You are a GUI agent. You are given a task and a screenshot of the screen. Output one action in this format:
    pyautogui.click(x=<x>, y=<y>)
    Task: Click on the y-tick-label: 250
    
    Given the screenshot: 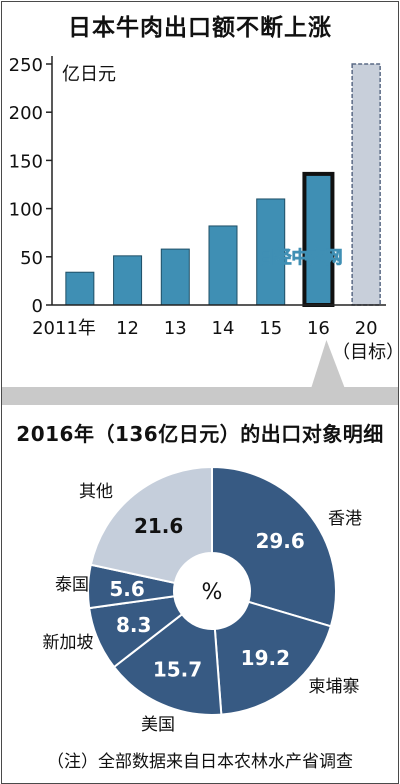 What is the action you would take?
    pyautogui.click(x=26, y=65)
    